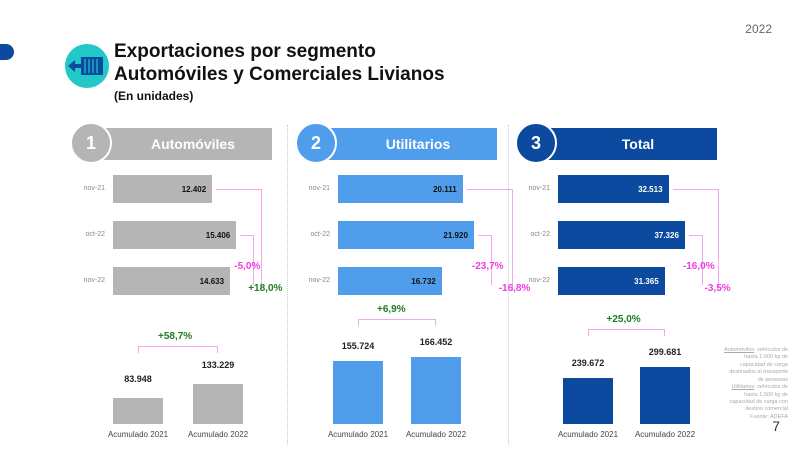  I want to click on panel-header-1: Utilitarios, so click(411, 144).